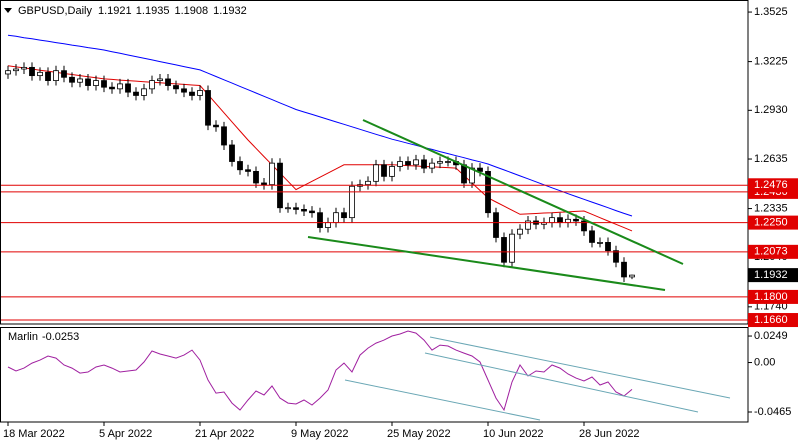 This screenshot has width=803, height=445. I want to click on x-tick-label: 9 May 2022, so click(319, 434).